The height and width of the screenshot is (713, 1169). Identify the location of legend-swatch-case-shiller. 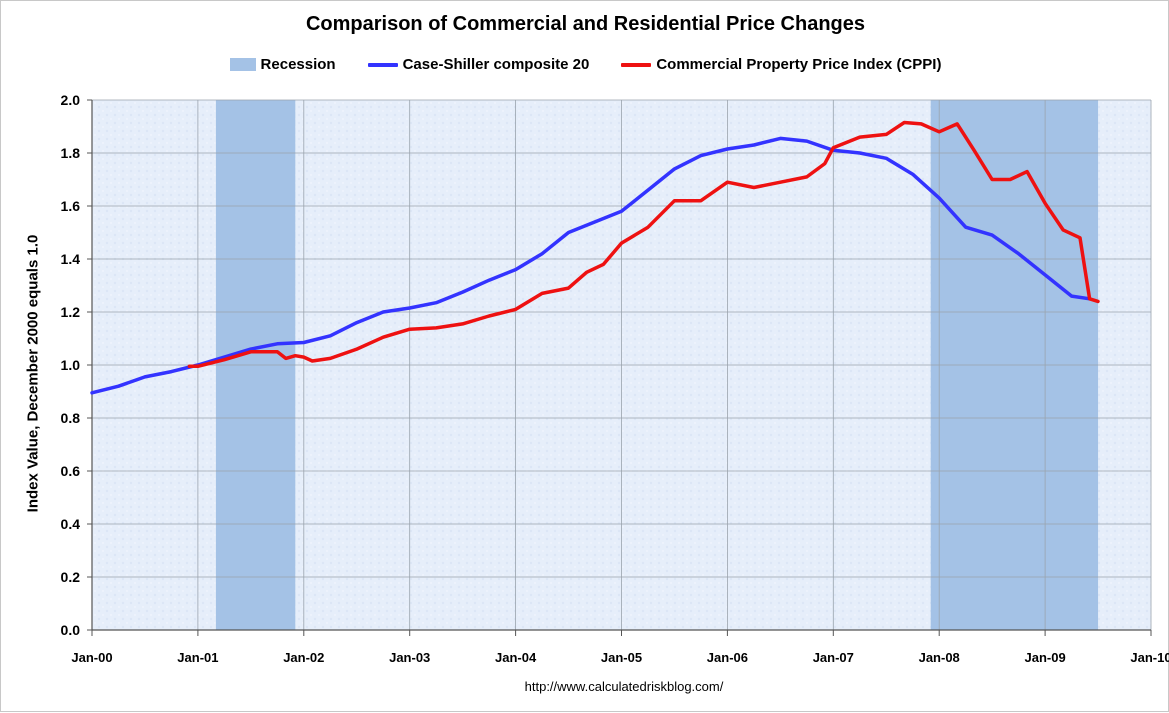
(382, 64).